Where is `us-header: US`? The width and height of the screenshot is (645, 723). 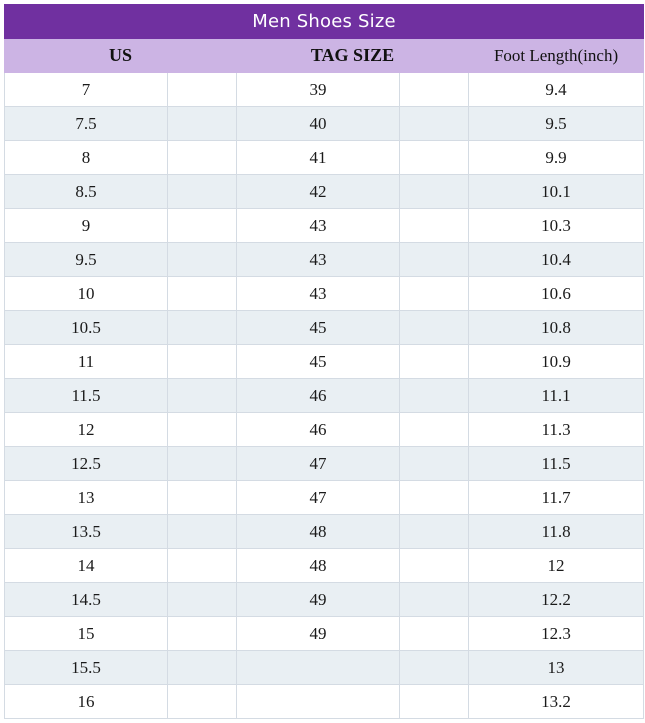
us-header: US is located at coordinates (120, 55).